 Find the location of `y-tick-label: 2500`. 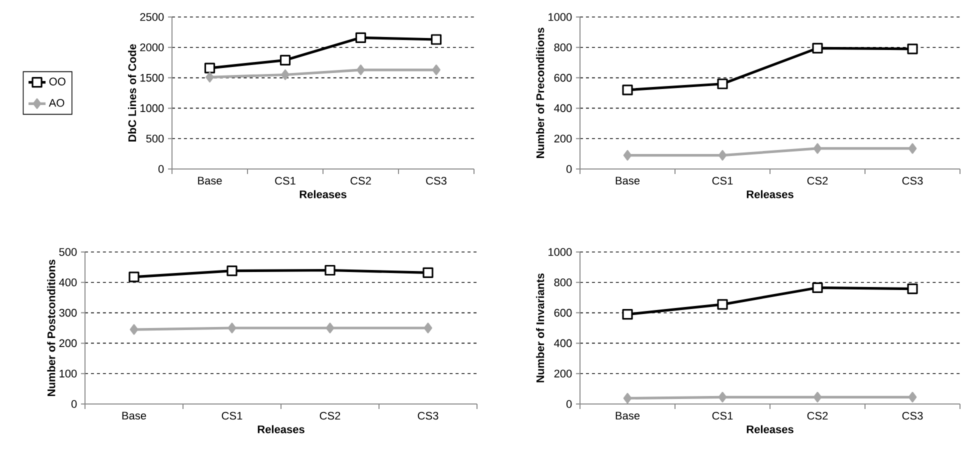

y-tick-label: 2500 is located at coordinates (152, 17).